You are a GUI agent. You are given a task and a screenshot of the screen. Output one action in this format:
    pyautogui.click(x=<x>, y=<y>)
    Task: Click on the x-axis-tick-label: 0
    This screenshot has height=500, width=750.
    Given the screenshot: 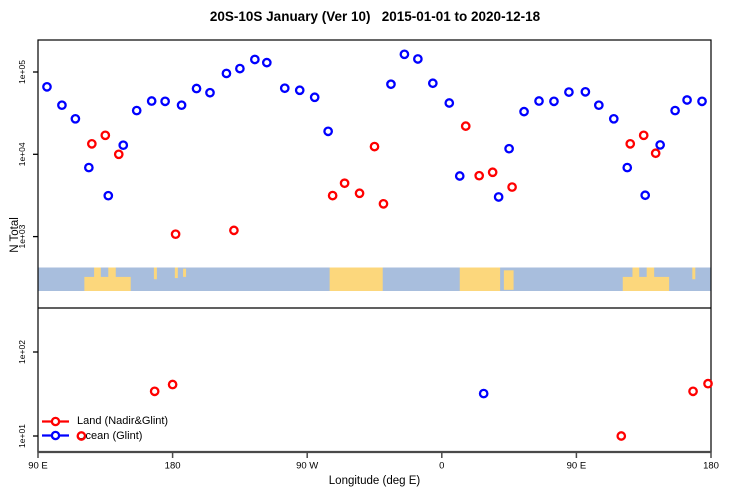 What is the action you would take?
    pyautogui.click(x=441, y=466)
    